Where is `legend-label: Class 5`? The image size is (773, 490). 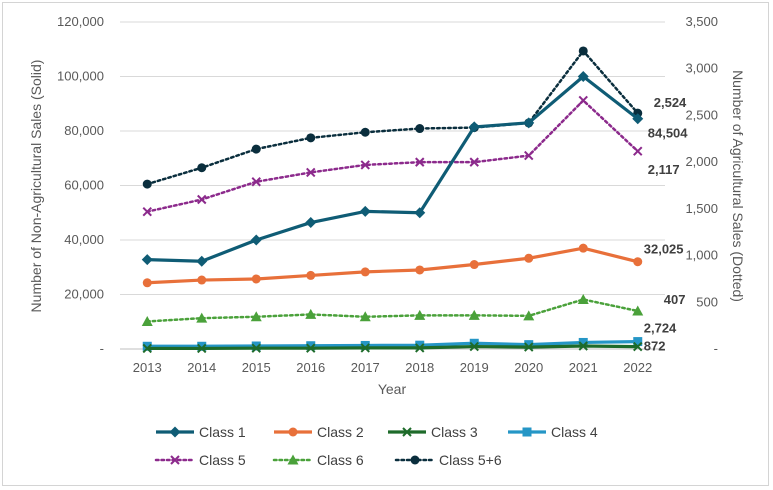
legend-label: Class 5 is located at coordinates (222, 460).